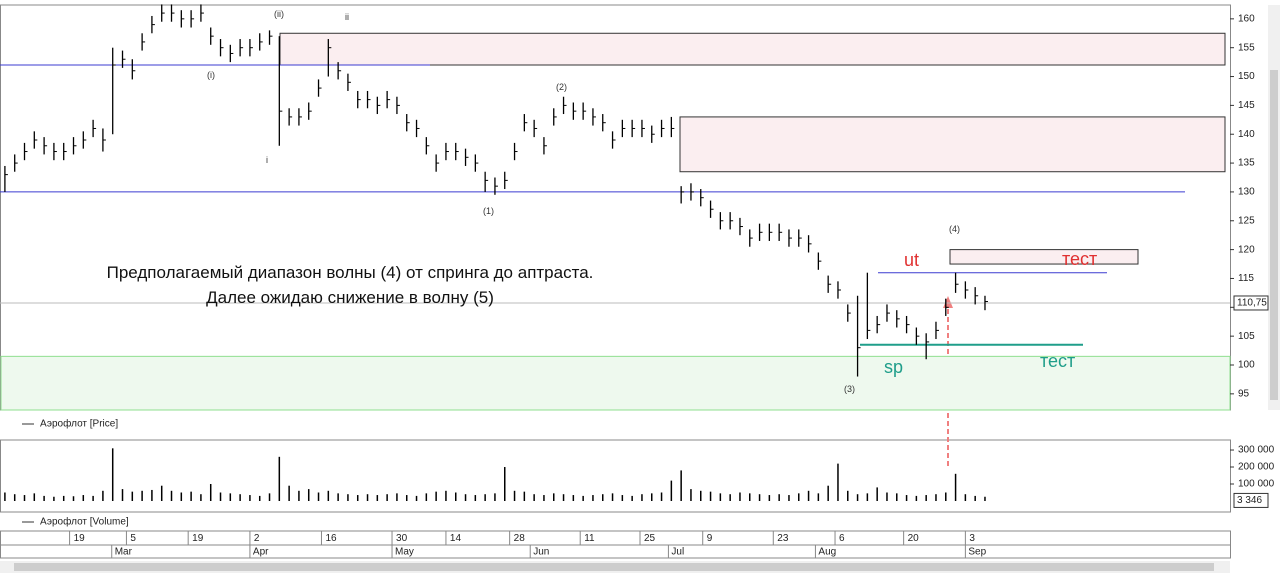 The image size is (1280, 573). Describe the element at coordinates (520, 538) in the screenshot. I see `x-tick-label: 28` at that location.